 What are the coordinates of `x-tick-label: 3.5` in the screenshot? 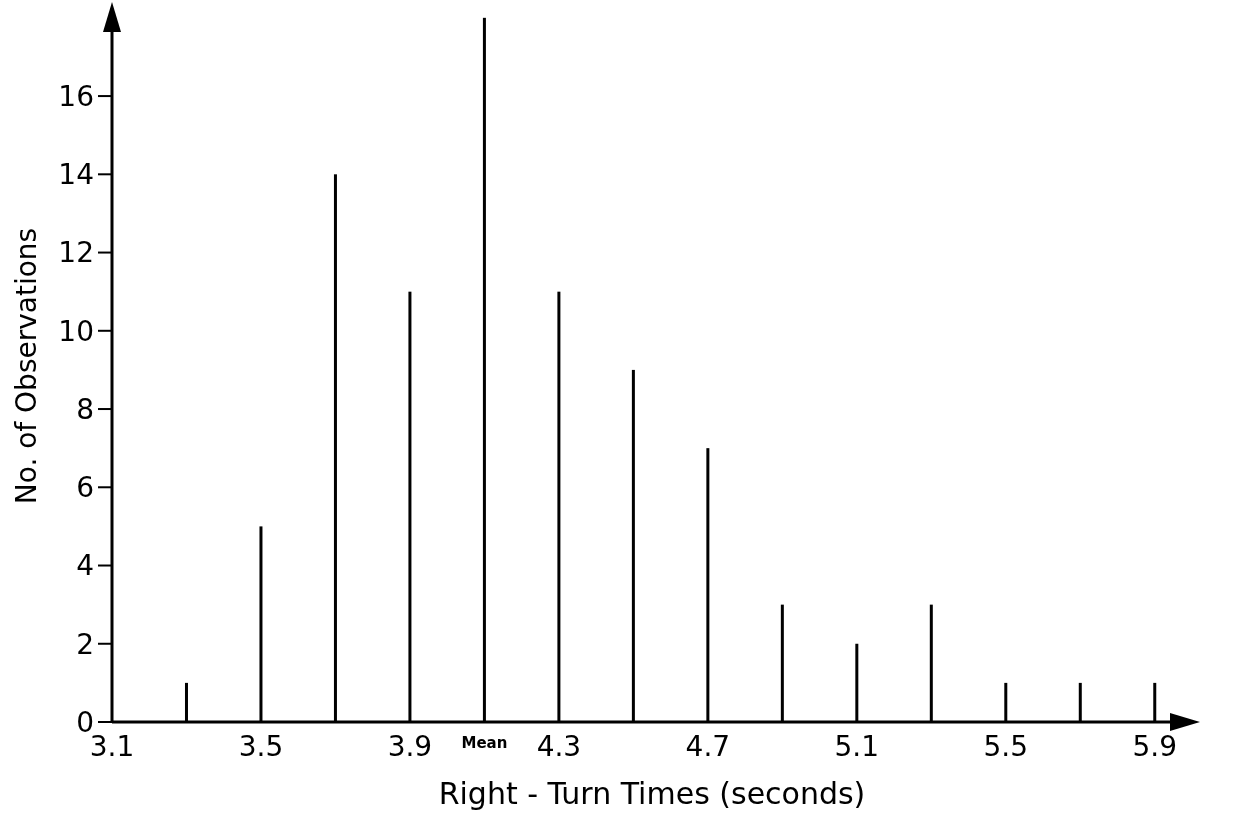 It's located at (261, 746).